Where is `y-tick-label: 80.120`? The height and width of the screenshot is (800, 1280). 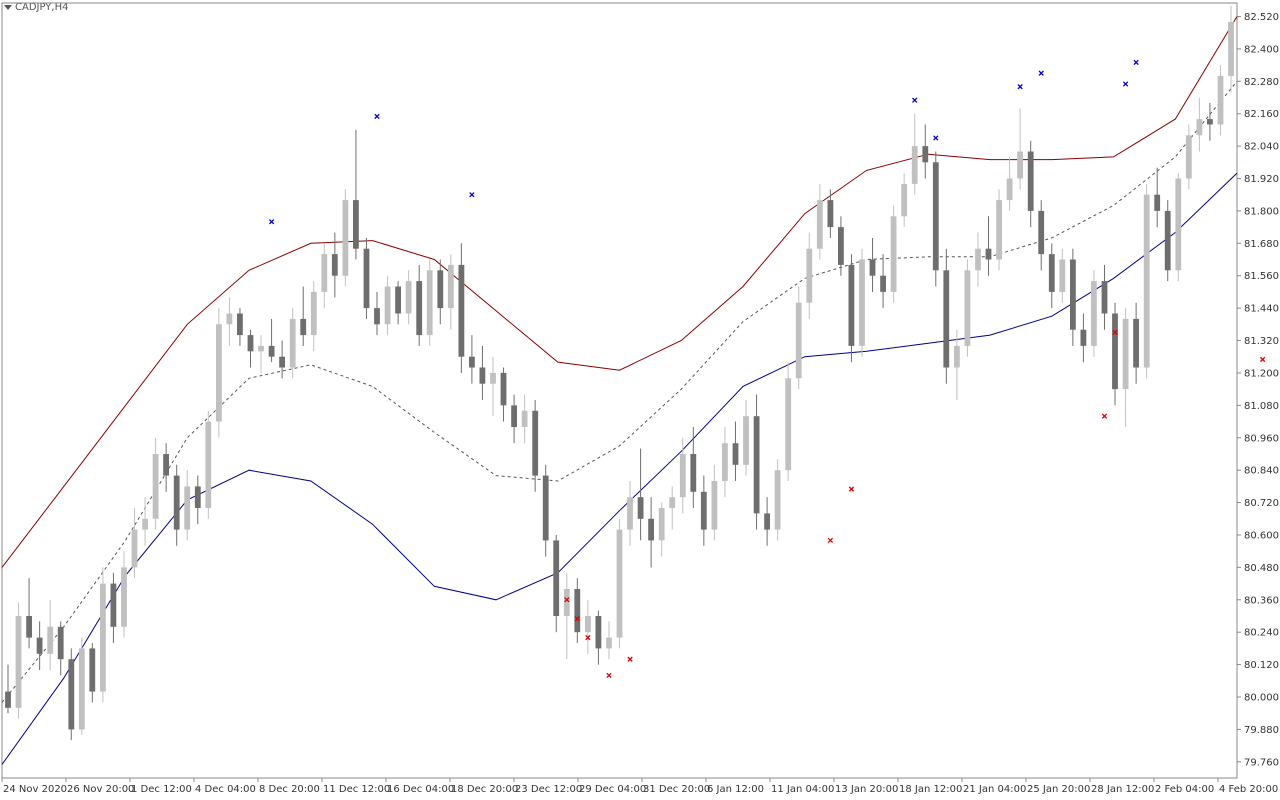
y-tick-label: 80.120 is located at coordinates (1261, 665).